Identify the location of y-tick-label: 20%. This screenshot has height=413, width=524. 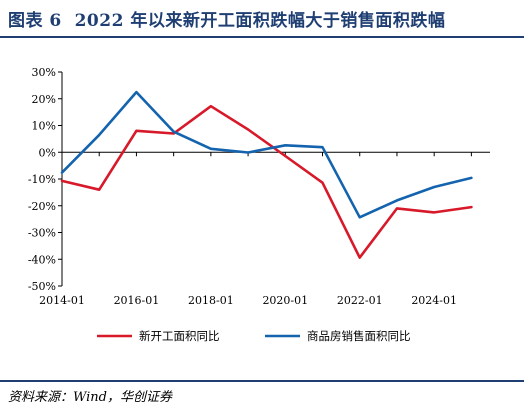
(44, 99).